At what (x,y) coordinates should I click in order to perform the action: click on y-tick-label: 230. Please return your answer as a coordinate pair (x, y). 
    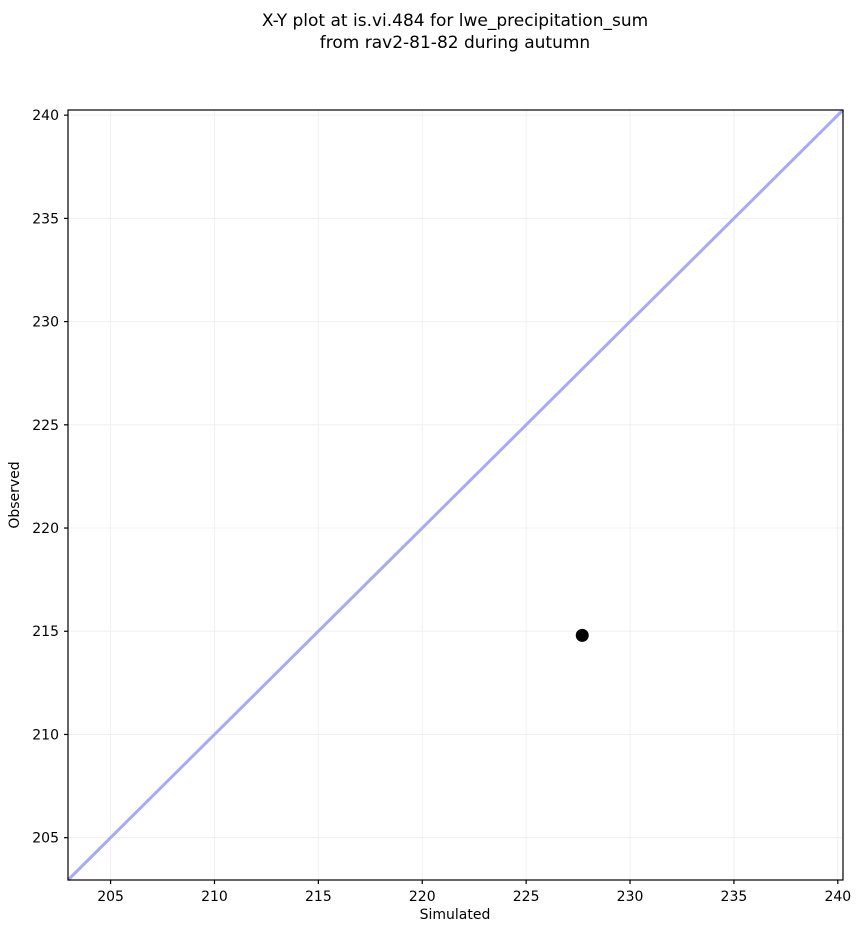
    Looking at the image, I should click on (45, 323).